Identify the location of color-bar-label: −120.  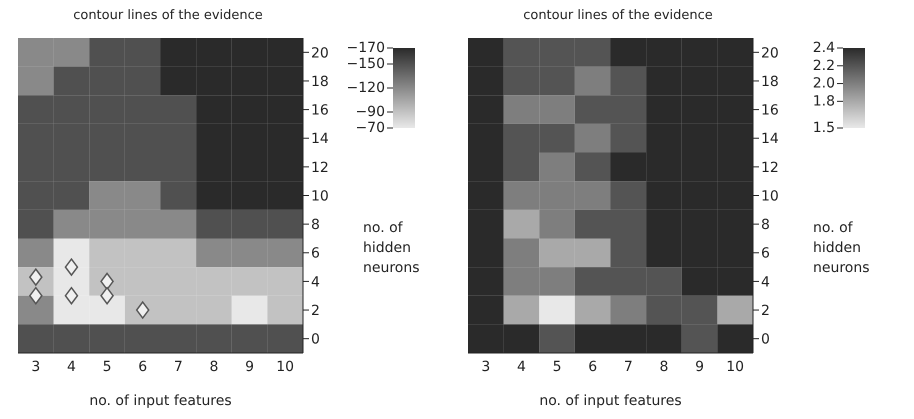
(365, 88).